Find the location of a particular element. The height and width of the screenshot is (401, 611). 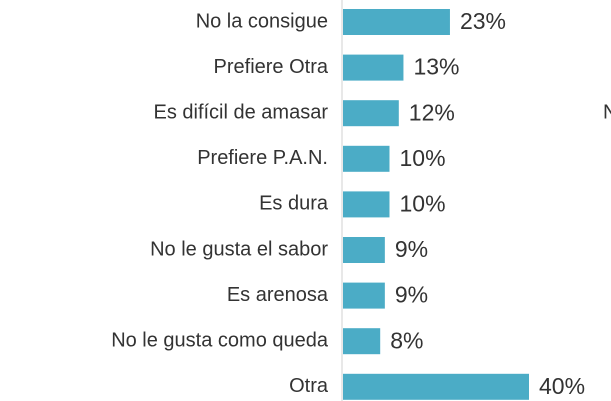

category-label: Es arenosa is located at coordinates (278, 295).